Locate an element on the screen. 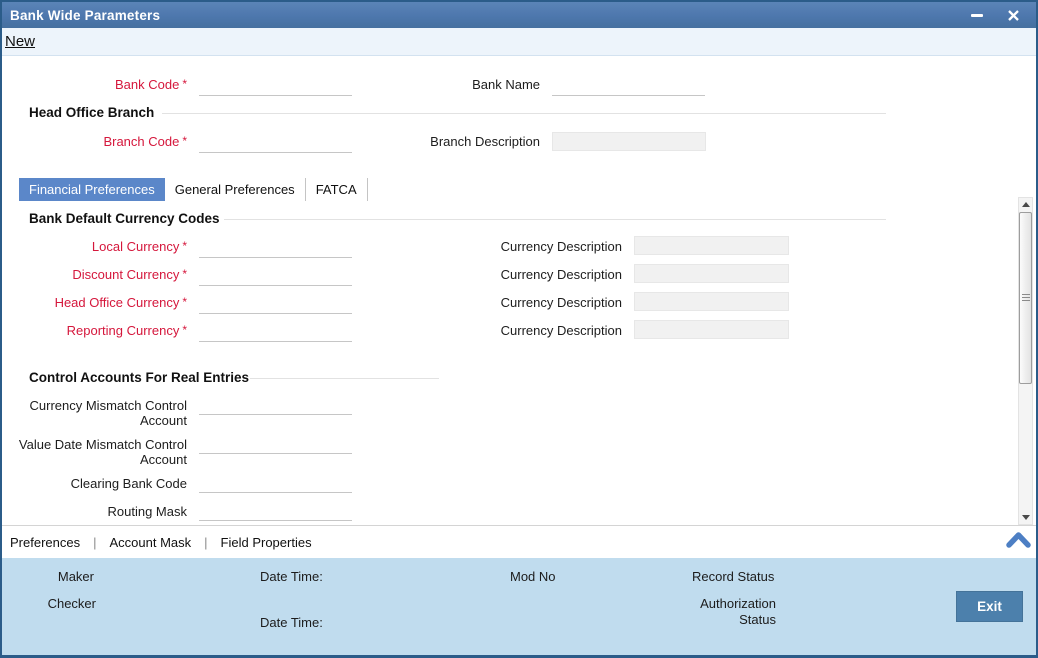 Image resolution: width=1038 pixels, height=658 pixels. scrollbar-up-icon is located at coordinates (1025, 204).